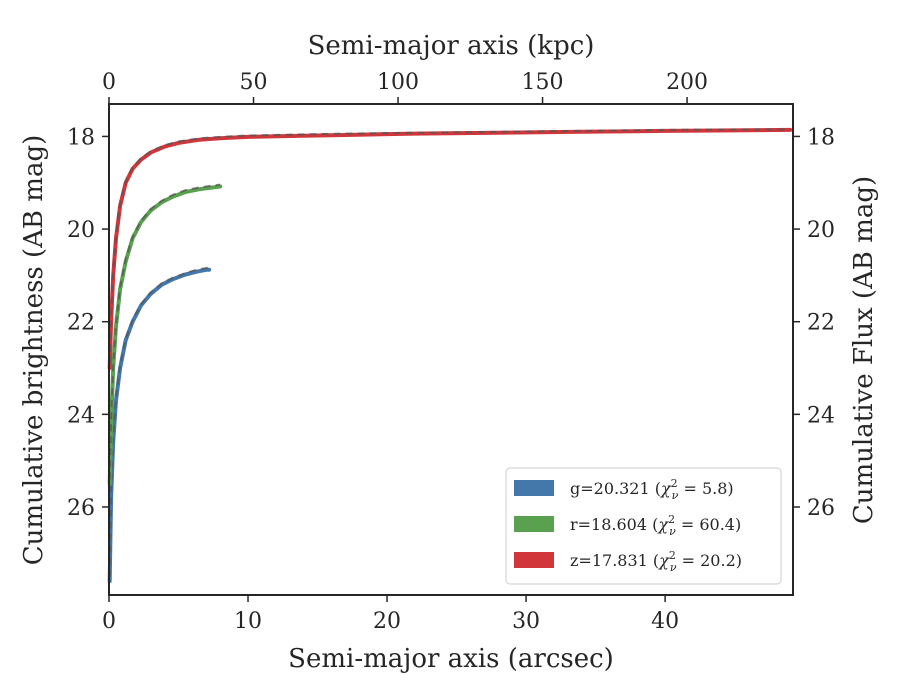  Describe the element at coordinates (81, 508) in the screenshot. I see `y-tick-label-4: 26` at that location.